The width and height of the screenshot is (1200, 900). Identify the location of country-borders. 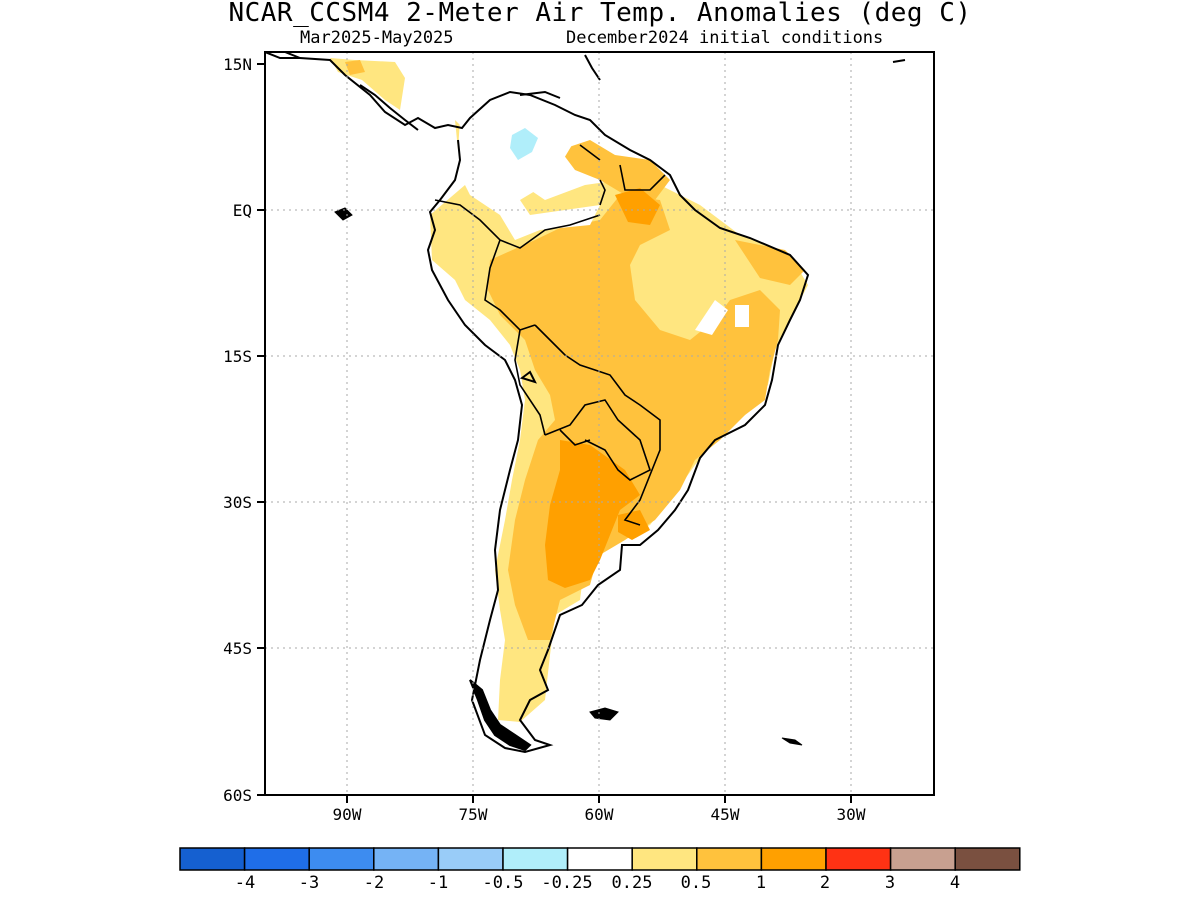
(550, 335).